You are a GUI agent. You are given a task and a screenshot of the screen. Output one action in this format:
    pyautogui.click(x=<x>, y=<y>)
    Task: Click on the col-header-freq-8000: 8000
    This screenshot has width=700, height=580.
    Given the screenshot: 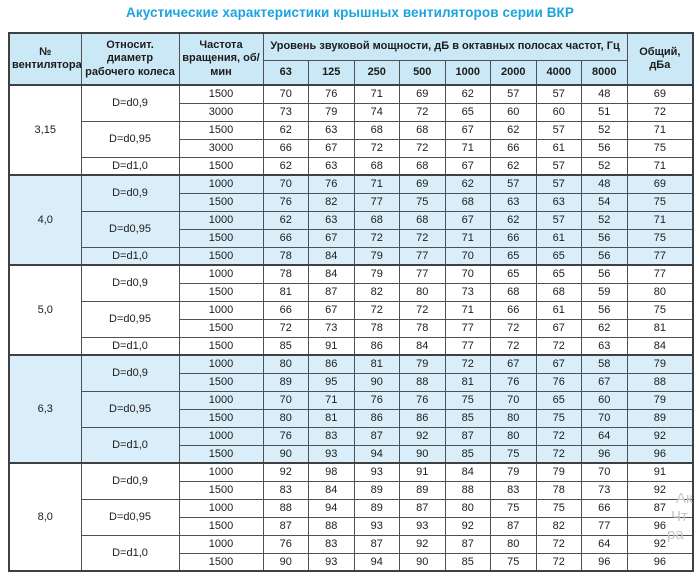 What is the action you would take?
    pyautogui.click(x=604, y=72)
    